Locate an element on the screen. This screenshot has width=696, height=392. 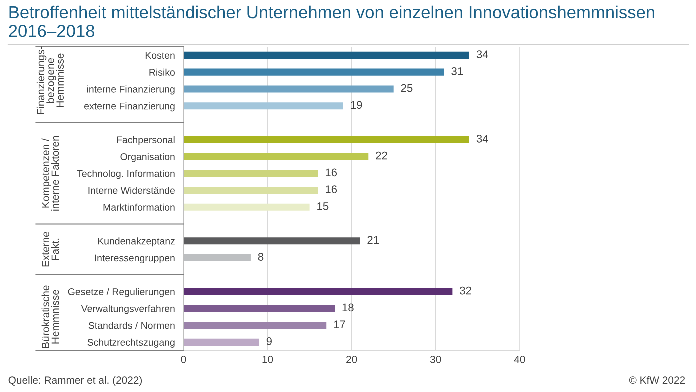
data-label: 22 is located at coordinates (382, 156).